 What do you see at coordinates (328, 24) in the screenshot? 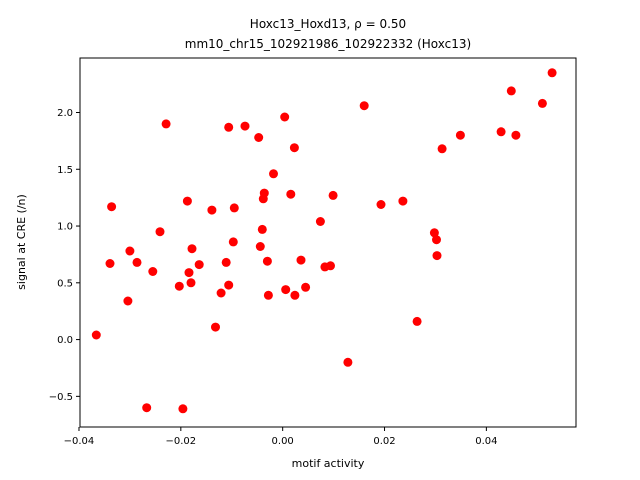
I see `chart-title-line1: Hoxc13_Hoxd13, ρ = 0.50` at bounding box center [328, 24].